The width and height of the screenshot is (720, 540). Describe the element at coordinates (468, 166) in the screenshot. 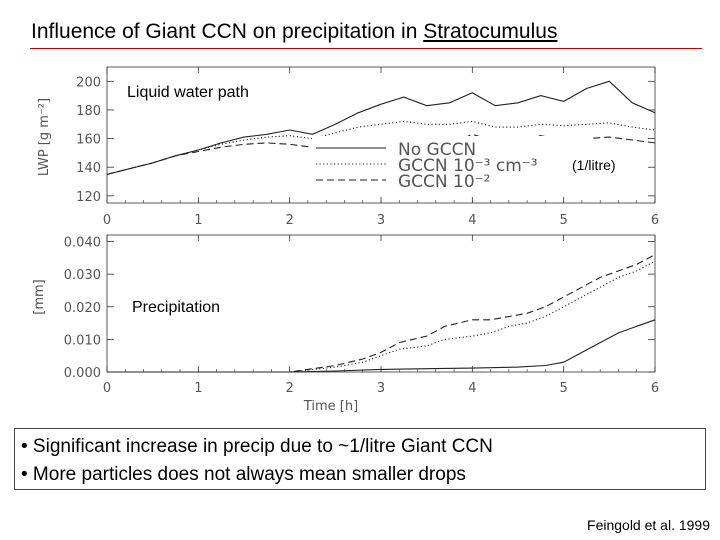

I see `legend-label-2: GCCN 10⁻³ cm⁻³` at that location.